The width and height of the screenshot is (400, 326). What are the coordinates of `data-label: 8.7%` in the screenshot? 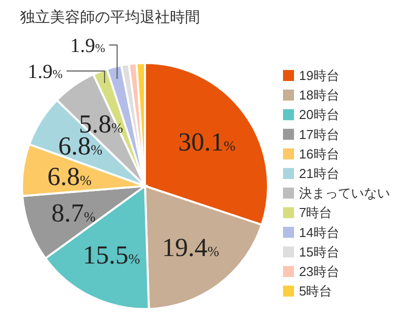 It's located at (73, 213).